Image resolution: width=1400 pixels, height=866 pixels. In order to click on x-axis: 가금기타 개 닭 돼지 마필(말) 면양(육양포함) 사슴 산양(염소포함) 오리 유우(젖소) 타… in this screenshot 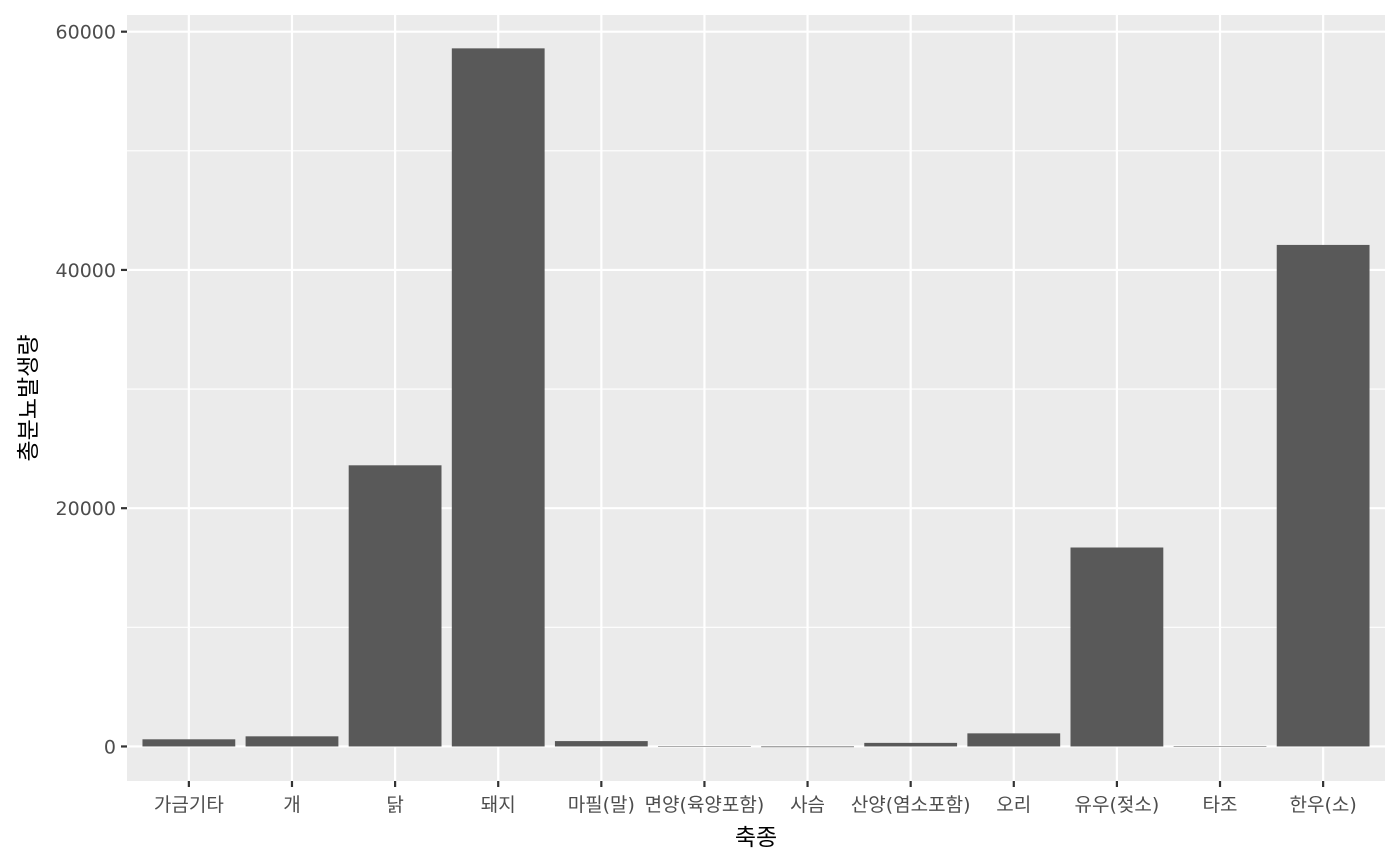, I will do `click(755, 798)`.